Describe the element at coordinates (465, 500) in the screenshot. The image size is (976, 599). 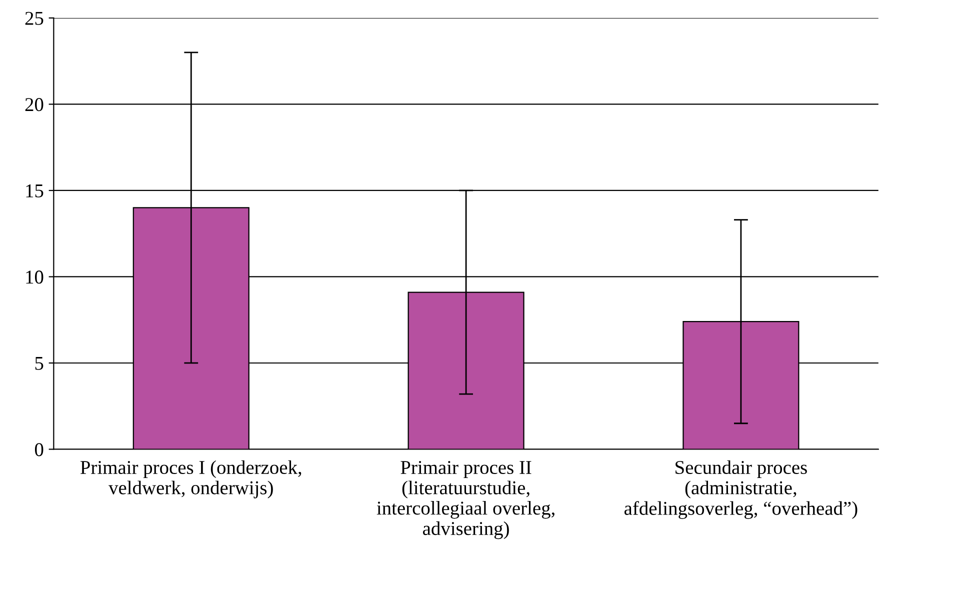
I see `x-tick-label: Primair proces II (literatuurstudie, intercollegiaal overleg, advisering)` at that location.